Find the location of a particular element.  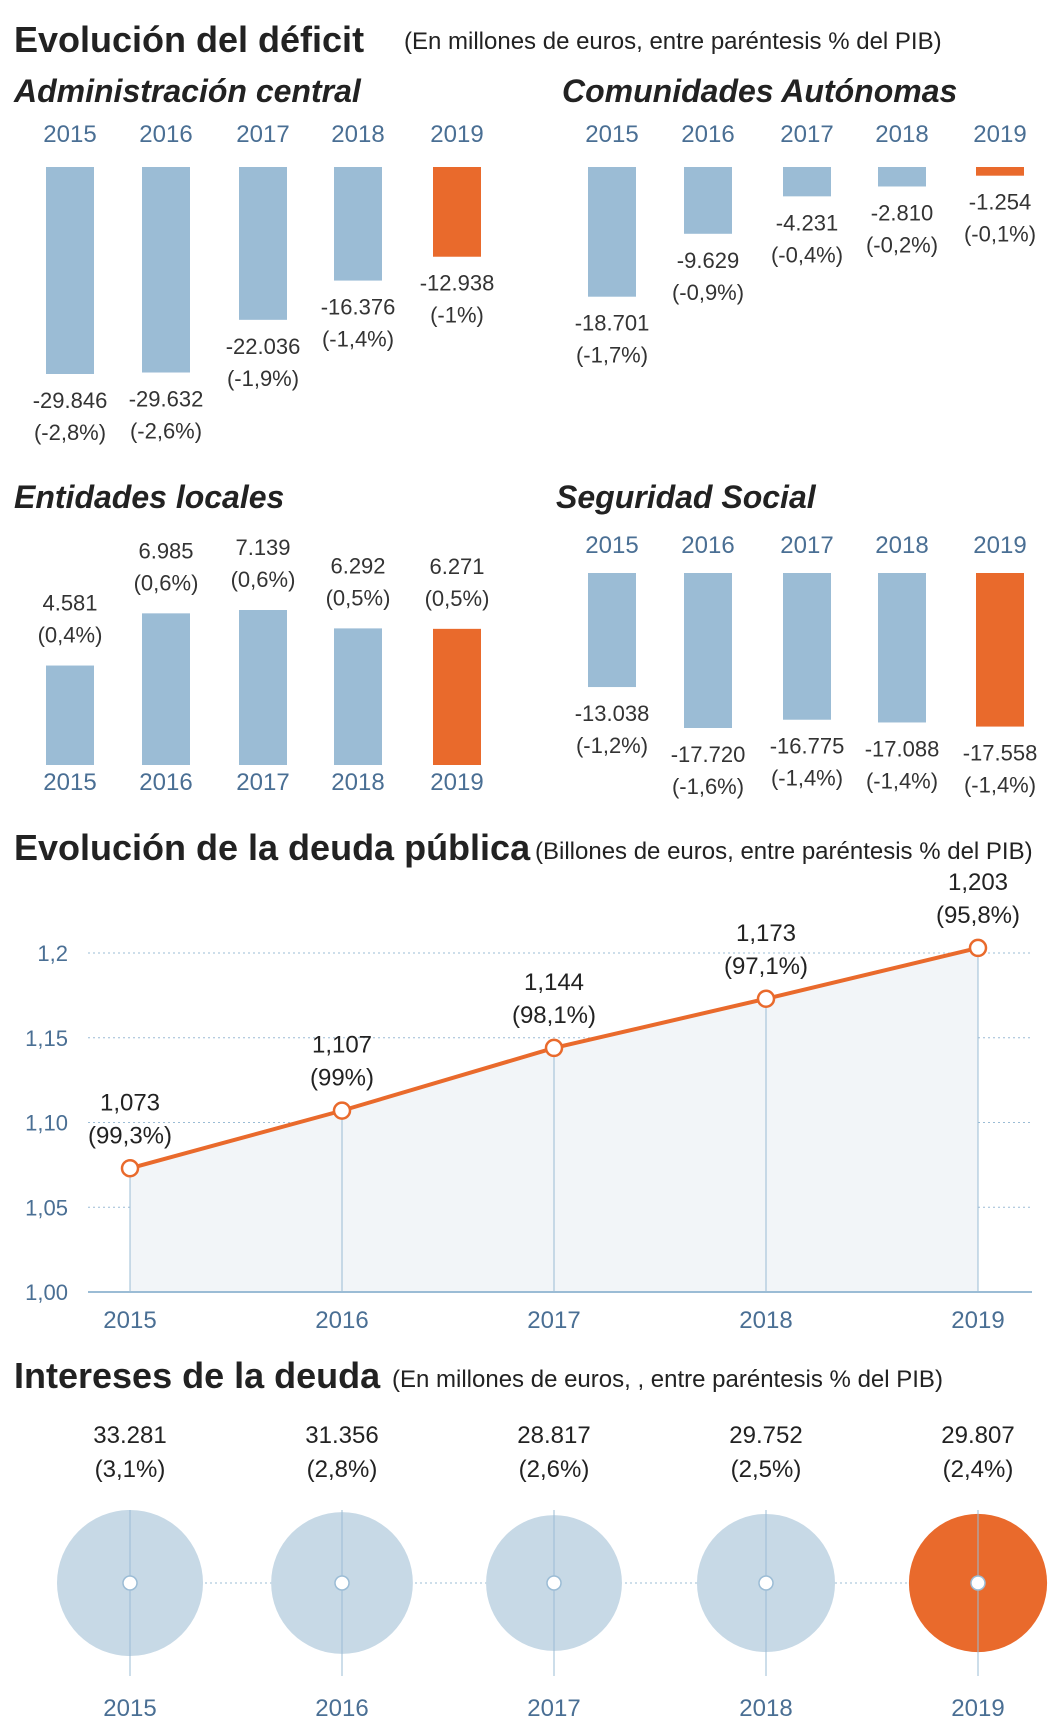

value-label: -17.088 is located at coordinates (902, 748).